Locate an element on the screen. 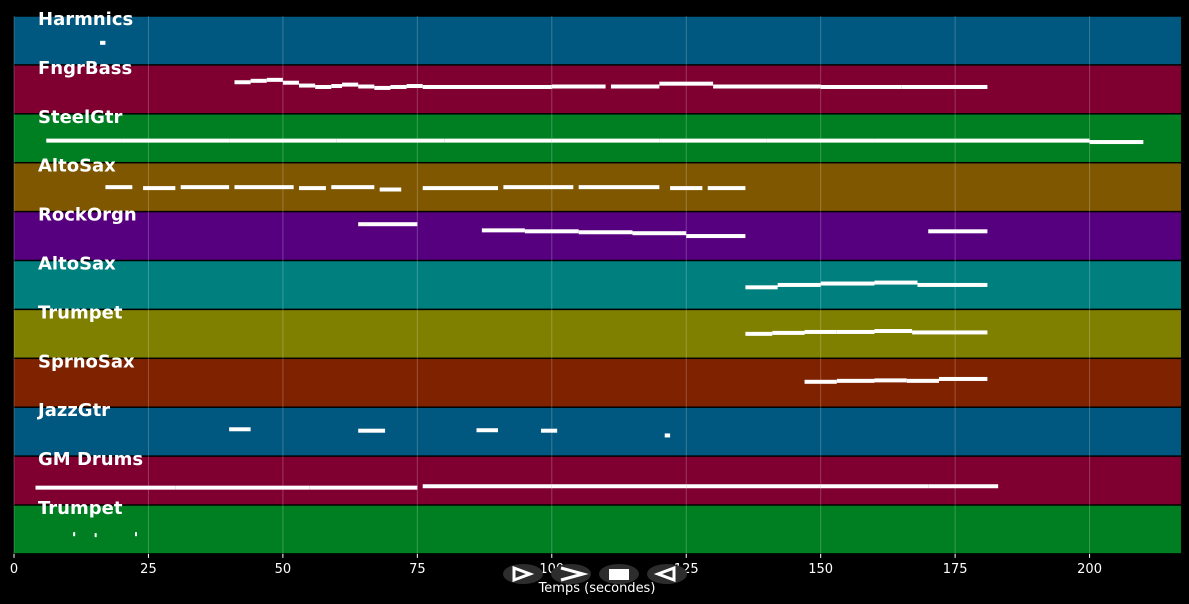 Image resolution: width=1189 pixels, height=604 pixels. track-label: GM Drums is located at coordinates (90, 459).